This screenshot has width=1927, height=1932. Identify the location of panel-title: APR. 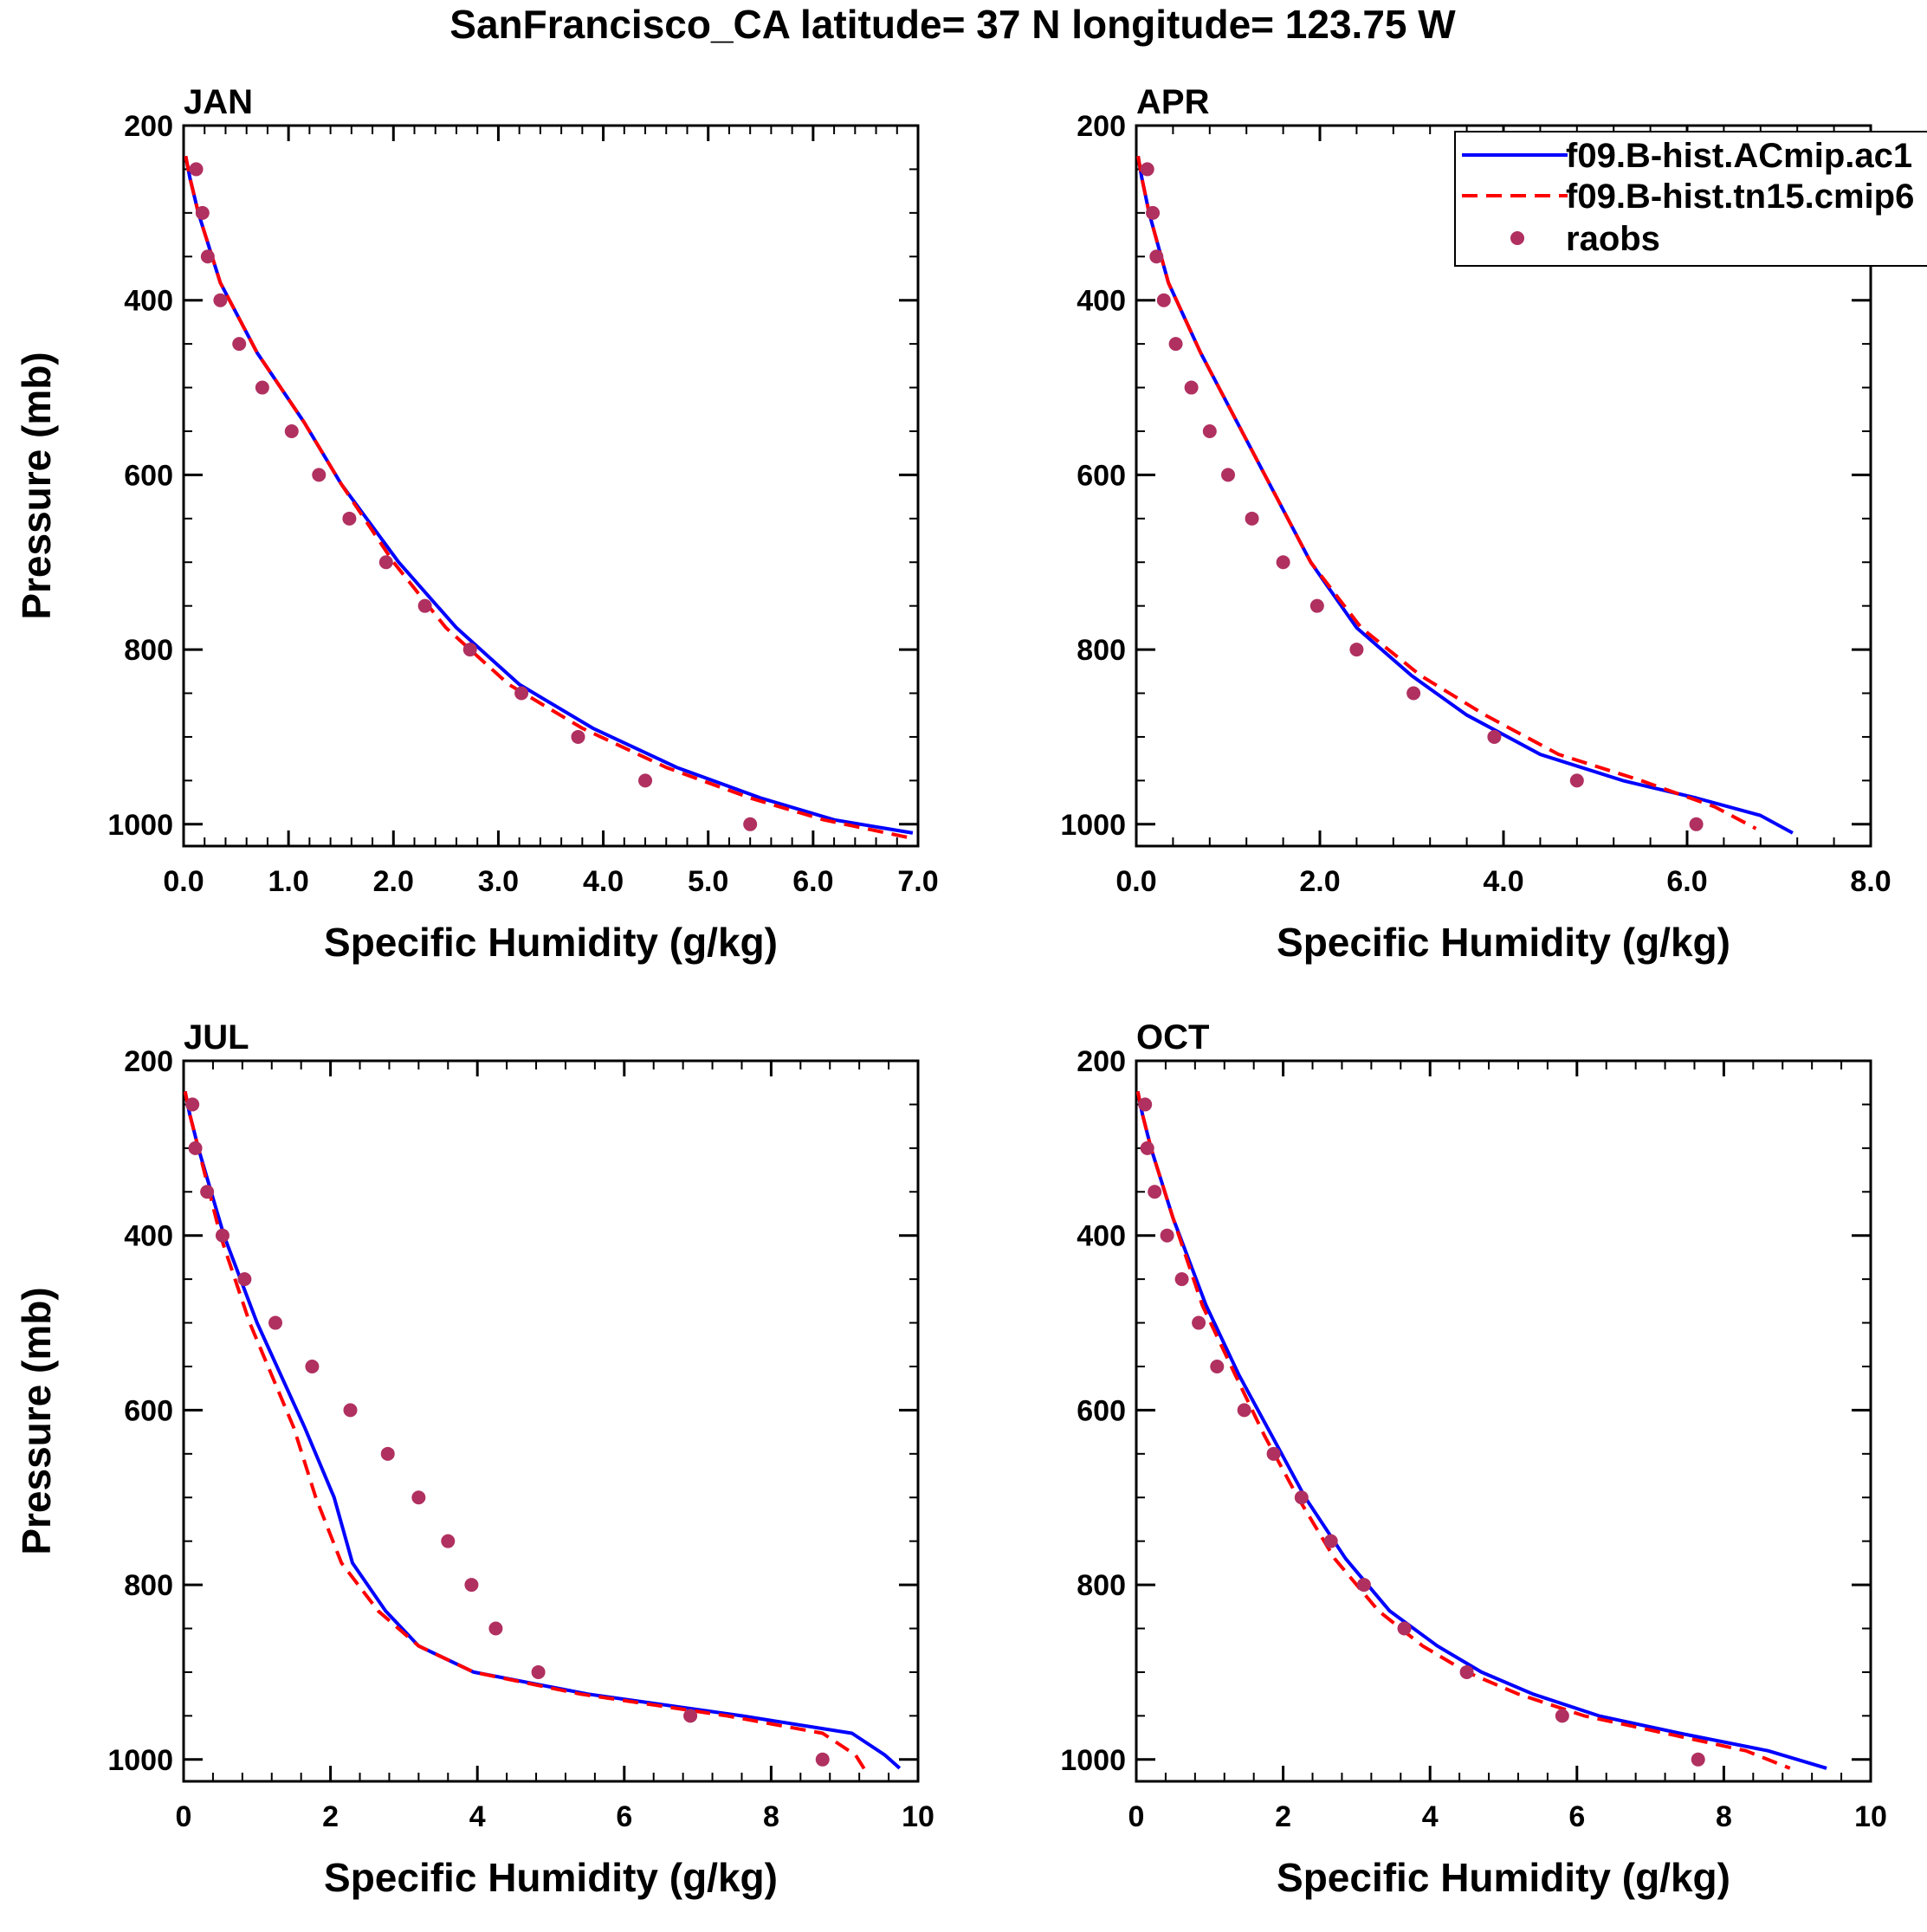
(1173, 102).